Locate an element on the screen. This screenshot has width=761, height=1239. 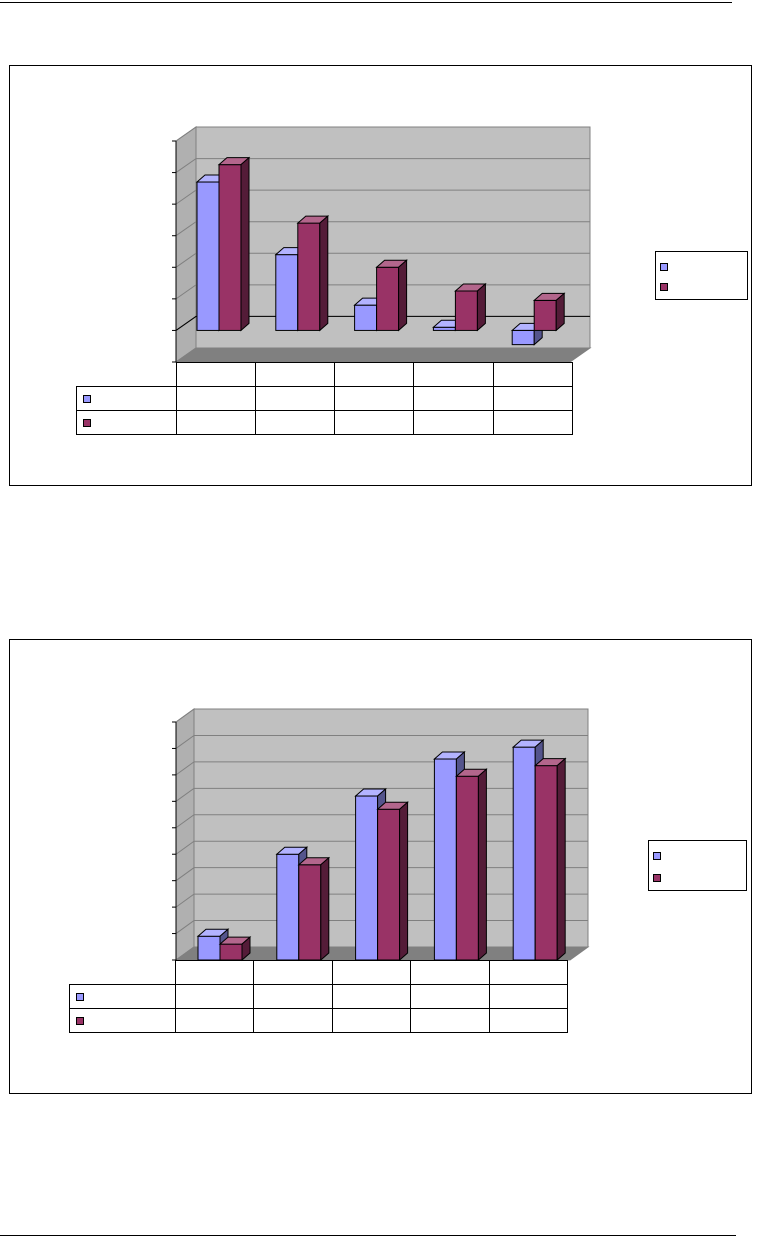
chart-1-legend is located at coordinates (701, 275).